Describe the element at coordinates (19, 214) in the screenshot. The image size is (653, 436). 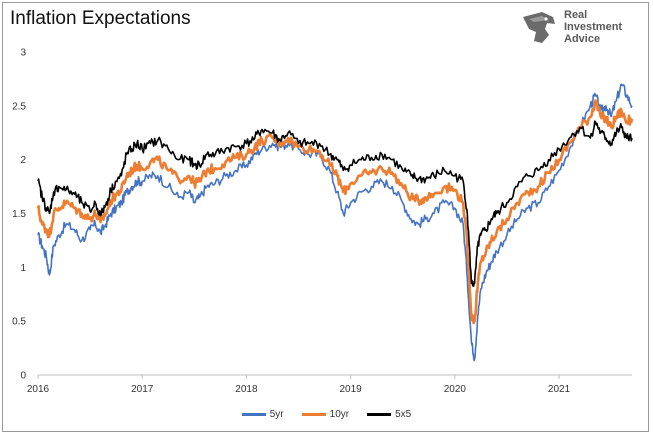
I see `y-tick-label: 1.5` at that location.